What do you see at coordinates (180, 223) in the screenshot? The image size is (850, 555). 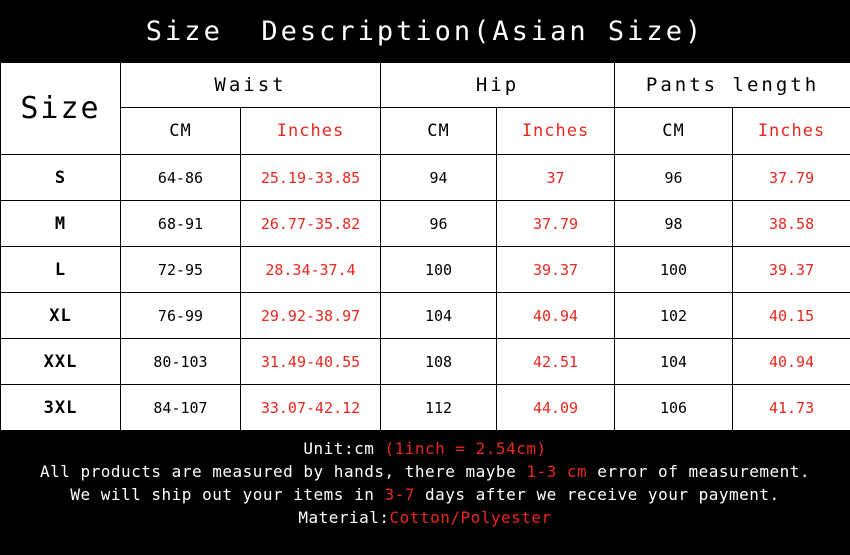 I see `cell-waist-cm: 68-91` at bounding box center [180, 223].